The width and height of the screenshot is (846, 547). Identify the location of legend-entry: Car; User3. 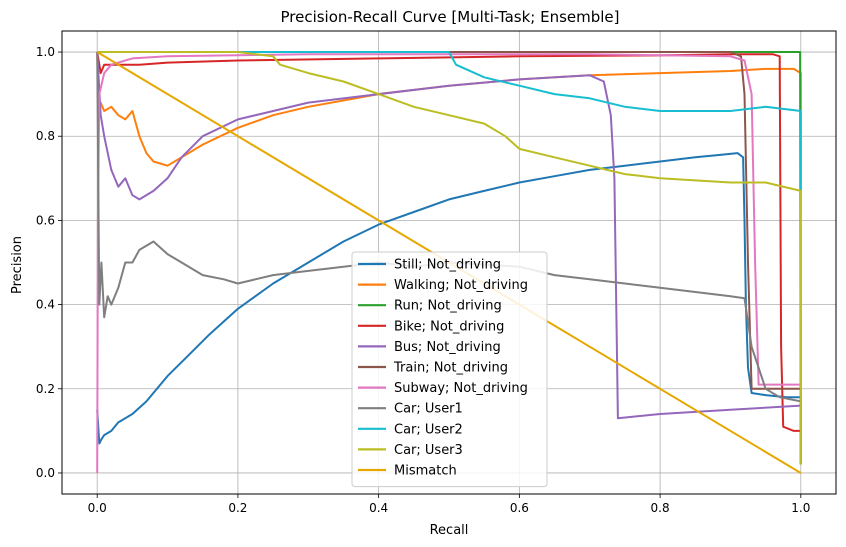
(428, 450).